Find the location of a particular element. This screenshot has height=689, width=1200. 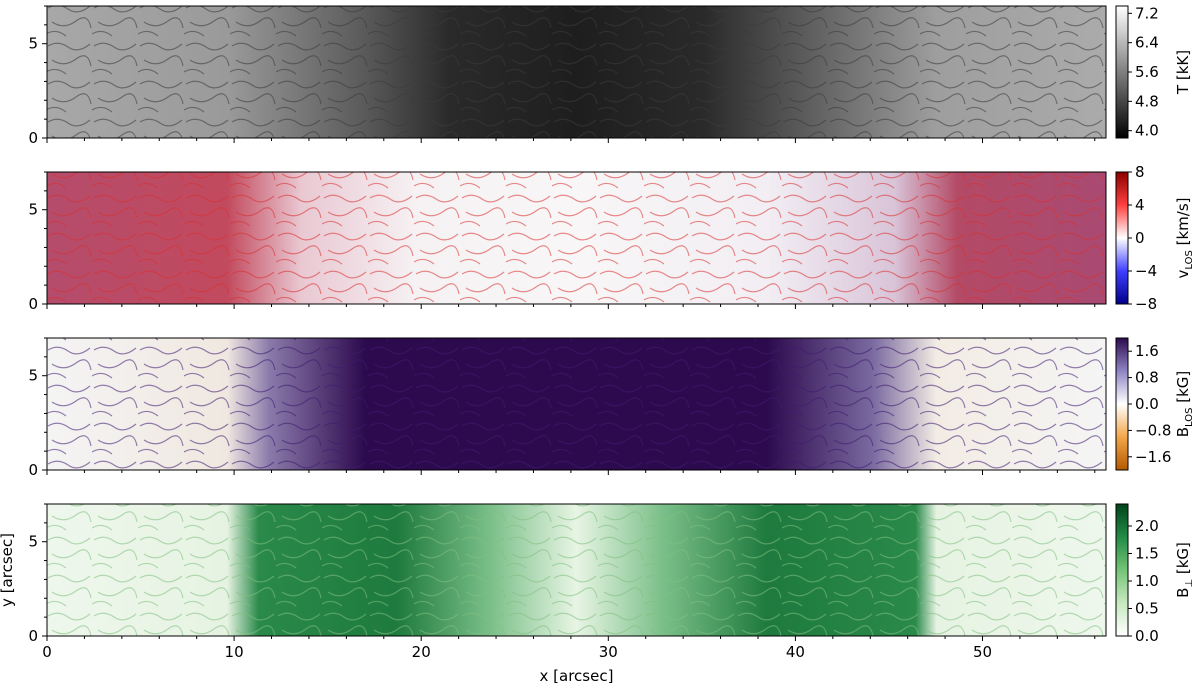

colorbar-tick-label: −4 is located at coordinates (1146, 271).